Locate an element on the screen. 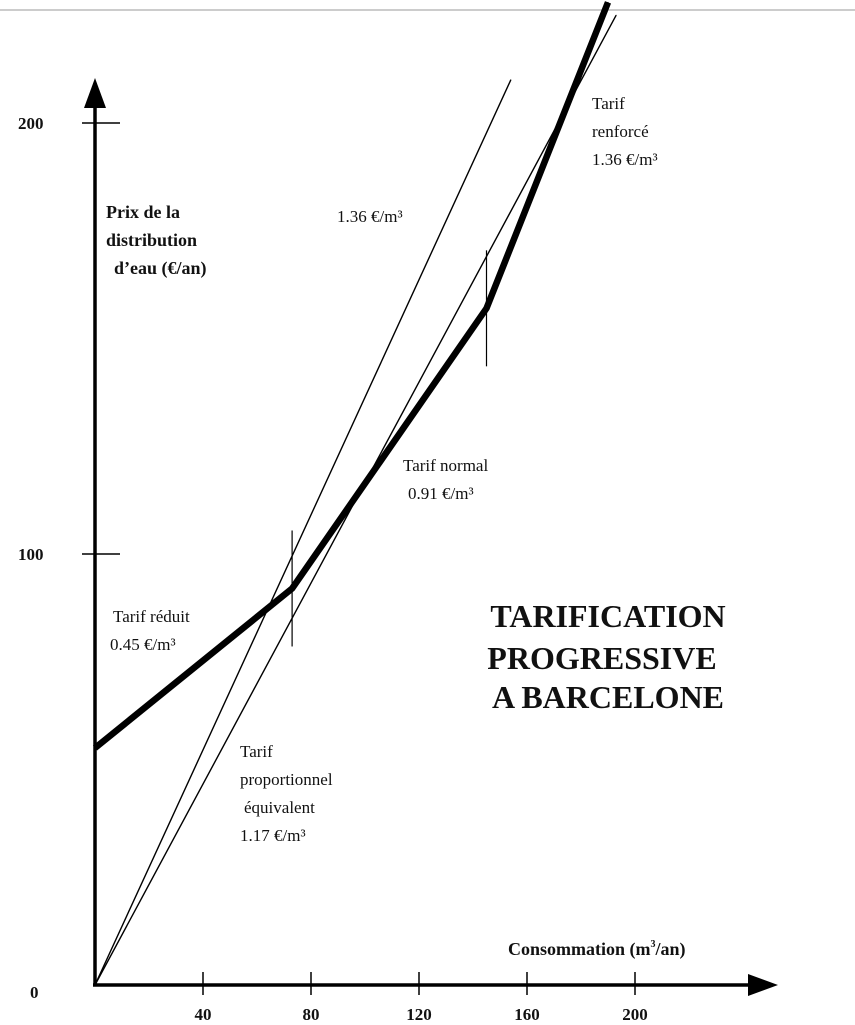 This screenshot has height=1025, width=855. chart-title-line-3: A BARCELONE is located at coordinates (608, 697).